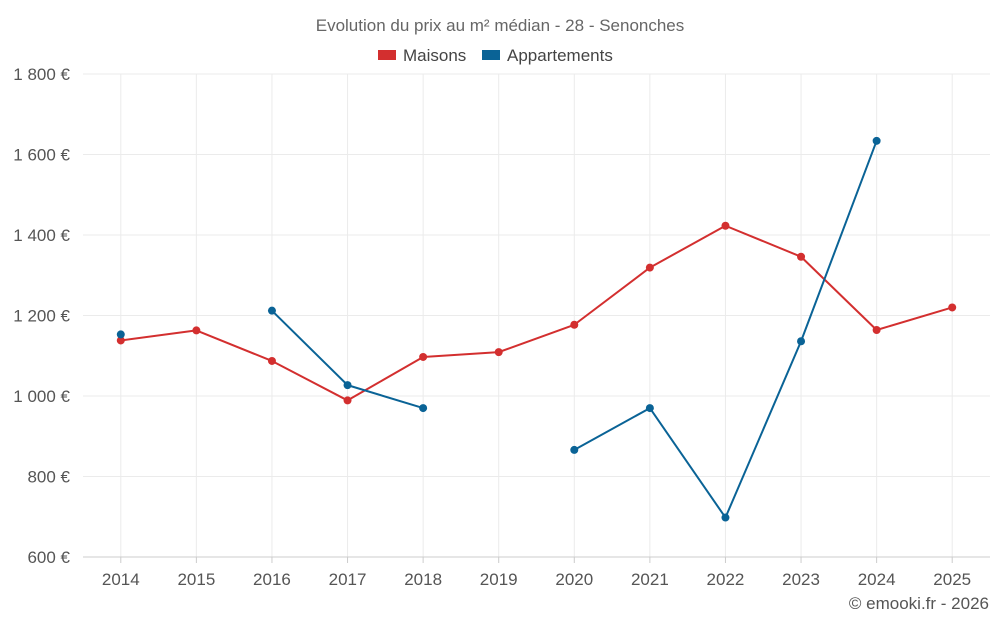 The height and width of the screenshot is (625, 1000). Describe the element at coordinates (423, 579) in the screenshot. I see `x-tick-label: 2018` at that location.